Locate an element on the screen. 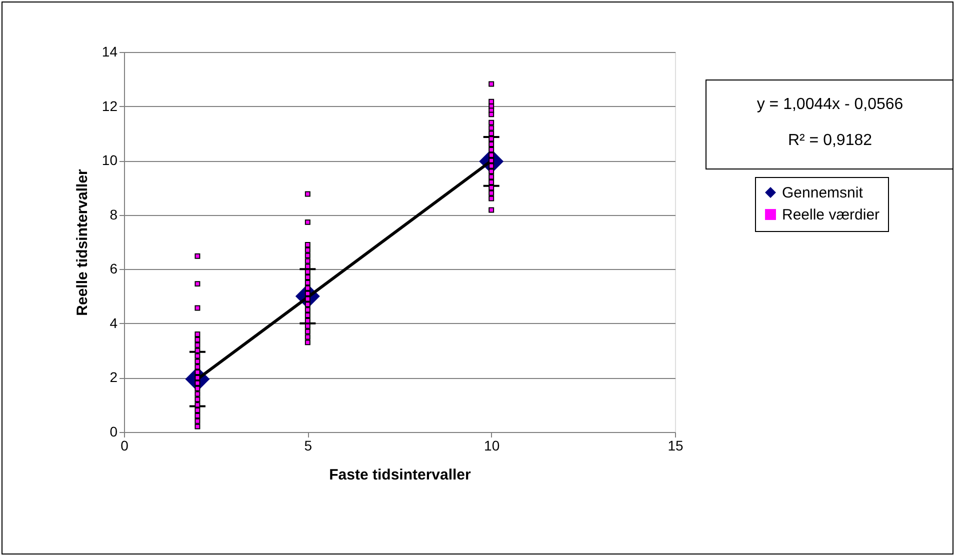 This screenshot has height=558, width=956. y-tick-label: 12 is located at coordinates (110, 106).